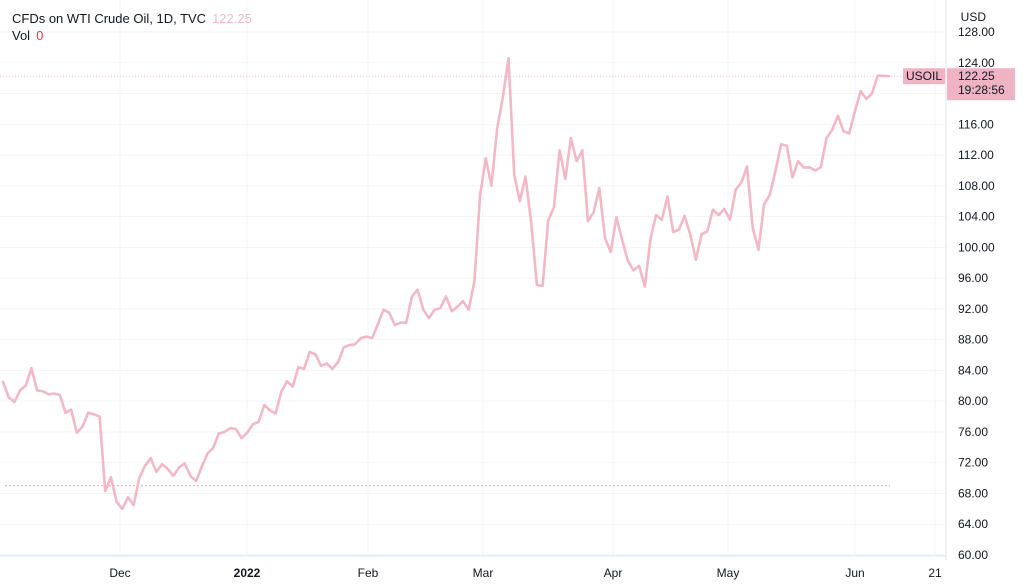 The width and height of the screenshot is (1024, 588). What do you see at coordinates (976, 124) in the screenshot?
I see `y-tick-label: 116.00` at bounding box center [976, 124].